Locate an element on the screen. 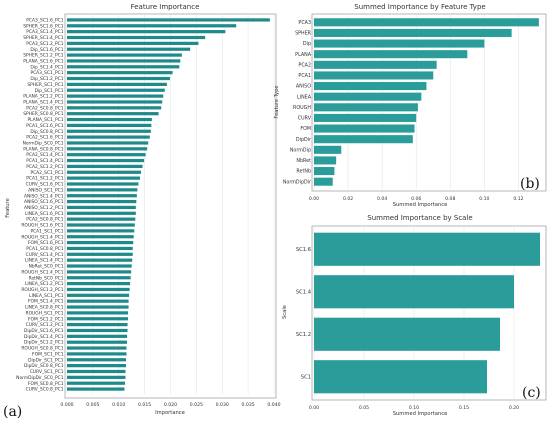 The height and width of the screenshot is (423, 550). y-tick-label: CURV_SC1.2_PC1 is located at coordinates (45, 325).